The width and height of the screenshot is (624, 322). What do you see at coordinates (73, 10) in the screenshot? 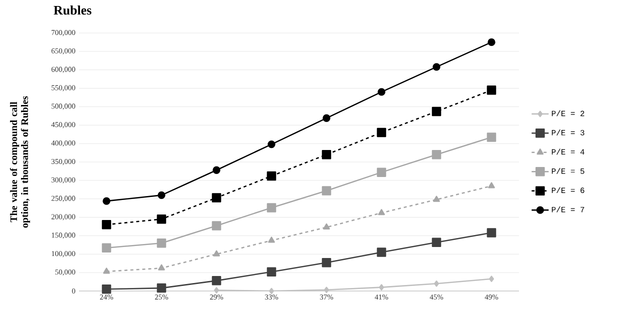
I see `chart-title: Rubles` at bounding box center [73, 10].